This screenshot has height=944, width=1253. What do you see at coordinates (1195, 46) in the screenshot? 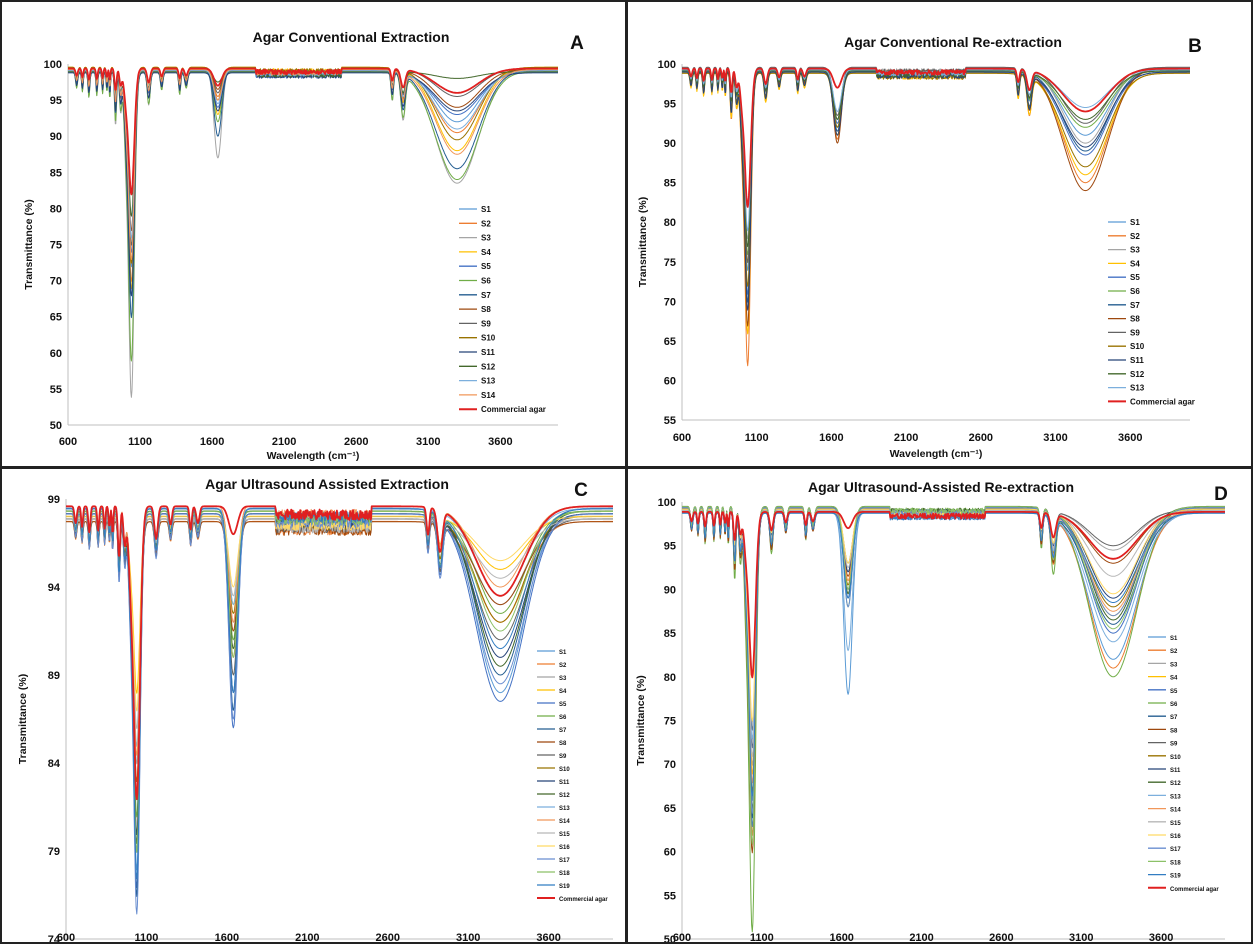
I see `panel-letter: B` at bounding box center [1195, 46].